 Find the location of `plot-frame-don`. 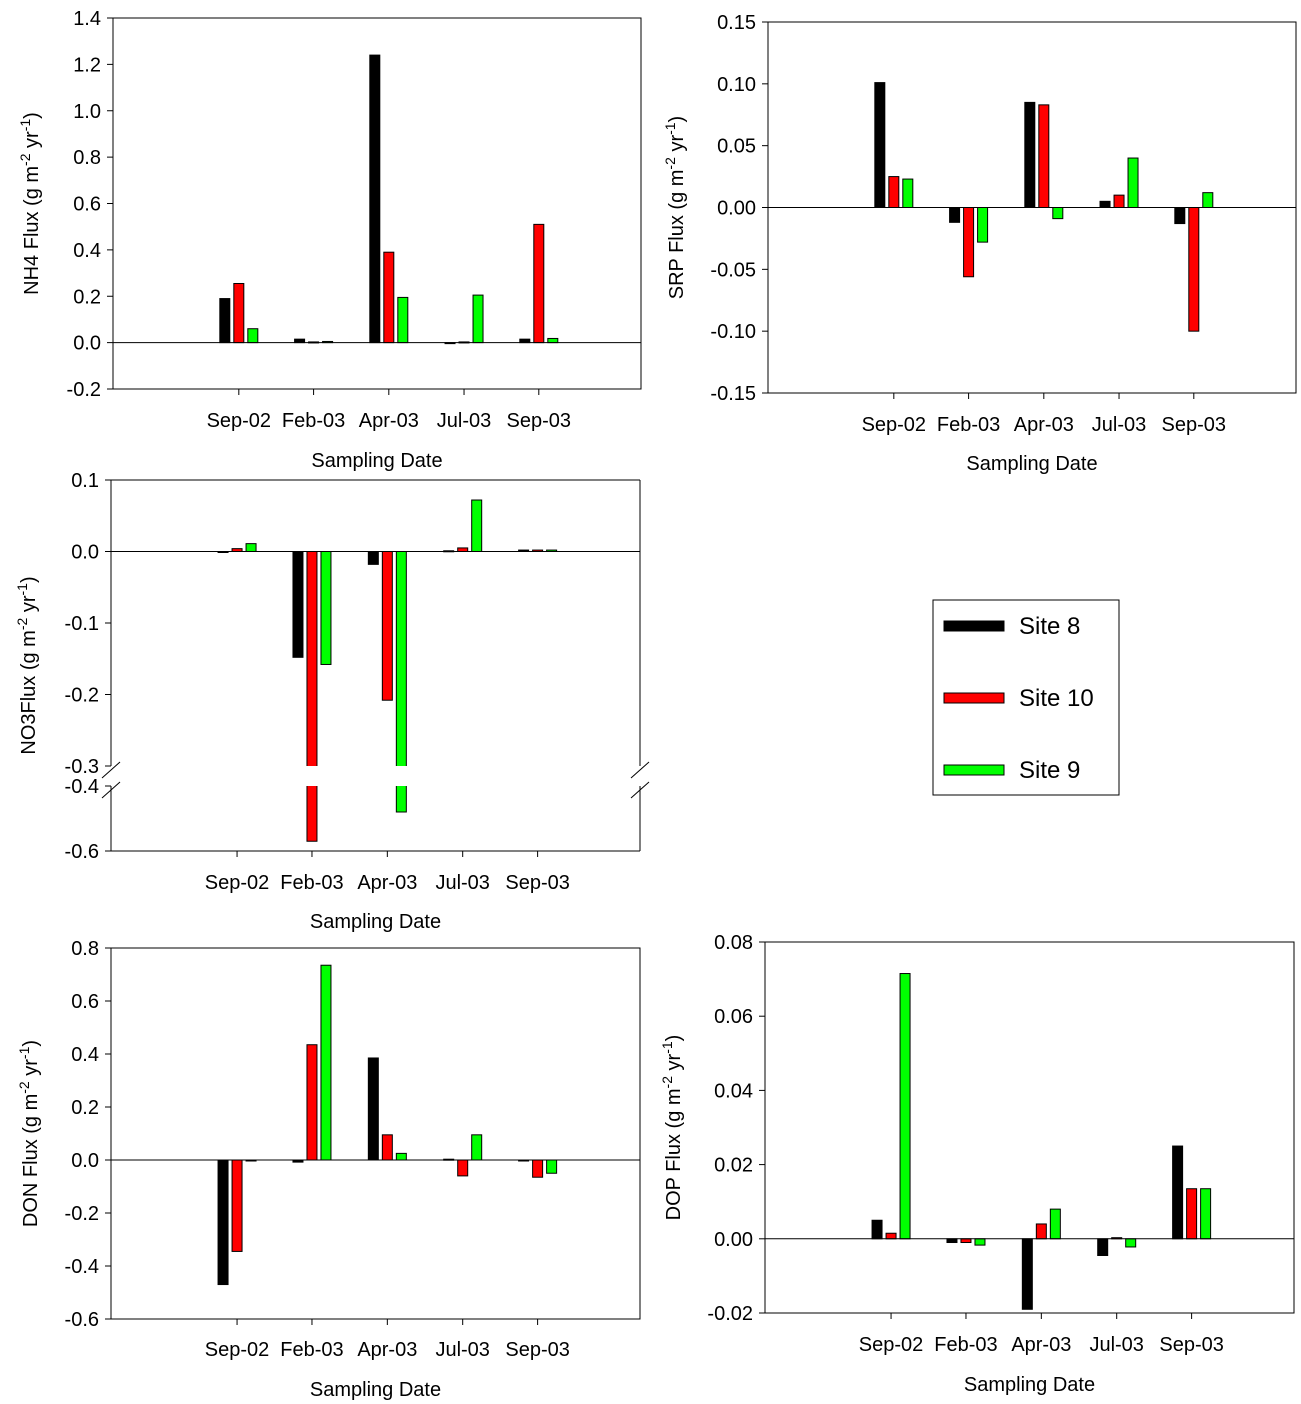

plot-frame-don is located at coordinates (375, 1133).